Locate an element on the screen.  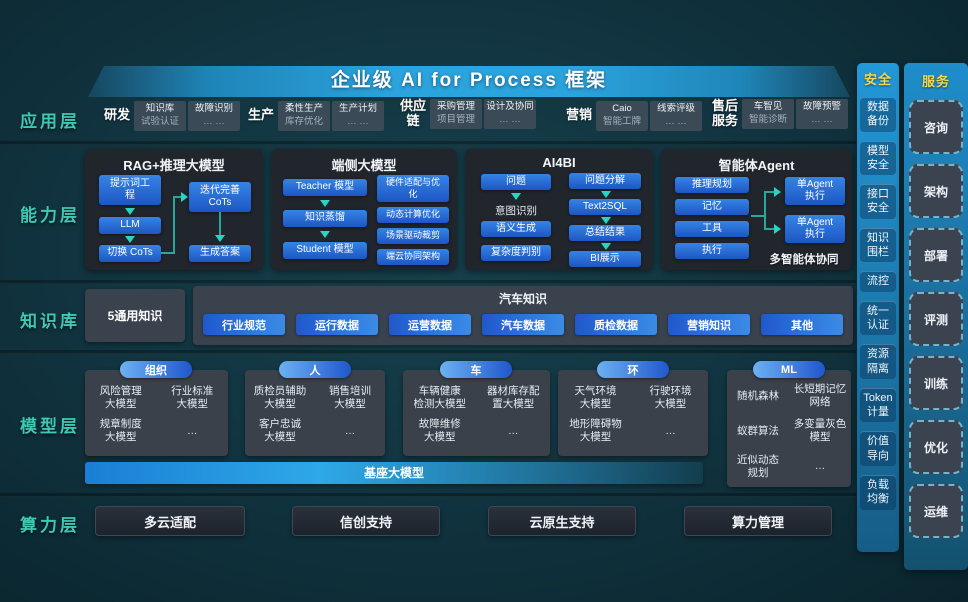
kb-domain-title: 汽车知识 is located at coordinates (522, 299).